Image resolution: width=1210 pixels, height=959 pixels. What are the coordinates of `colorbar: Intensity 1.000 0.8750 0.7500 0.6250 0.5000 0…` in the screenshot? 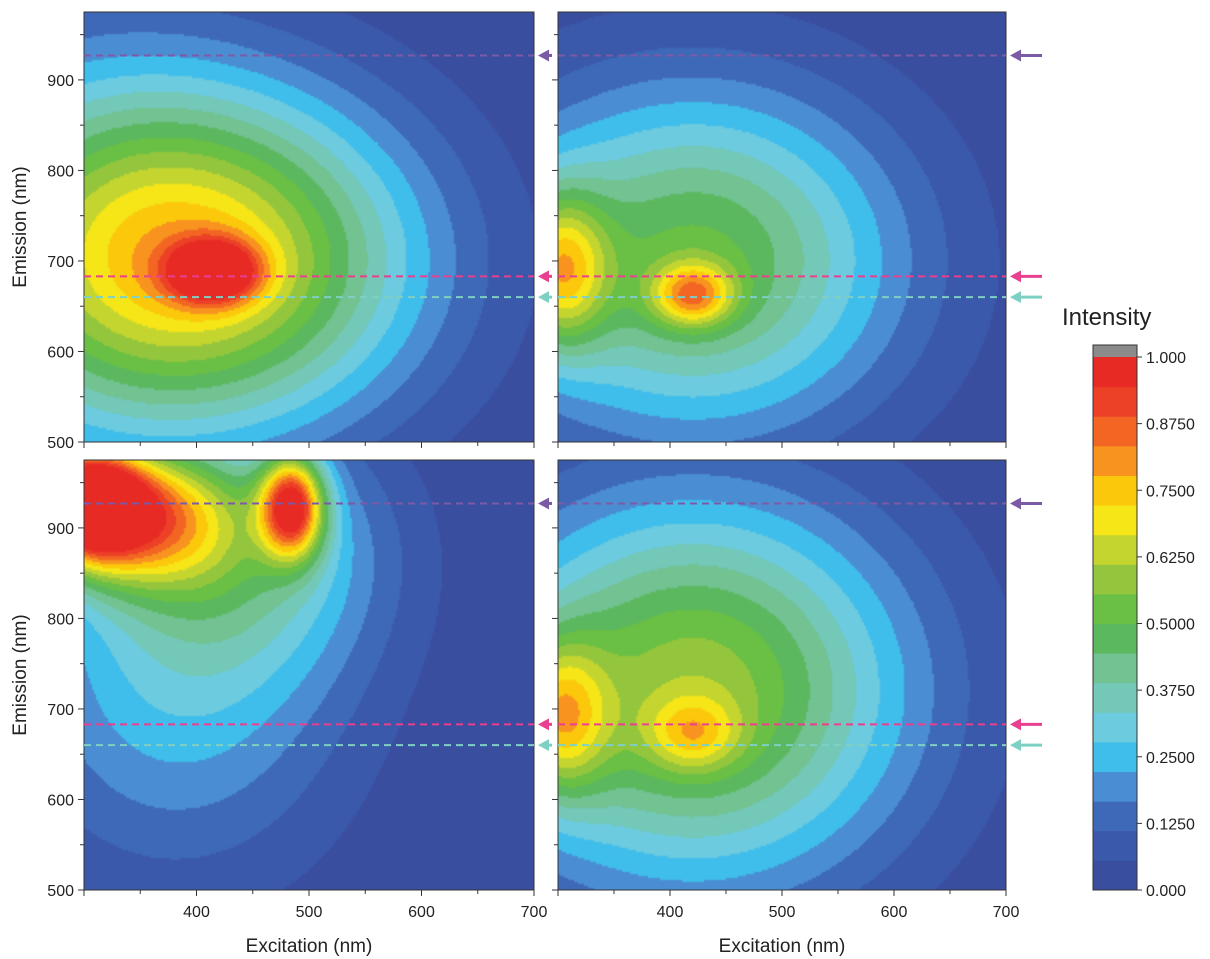 It's located at (1128, 602).